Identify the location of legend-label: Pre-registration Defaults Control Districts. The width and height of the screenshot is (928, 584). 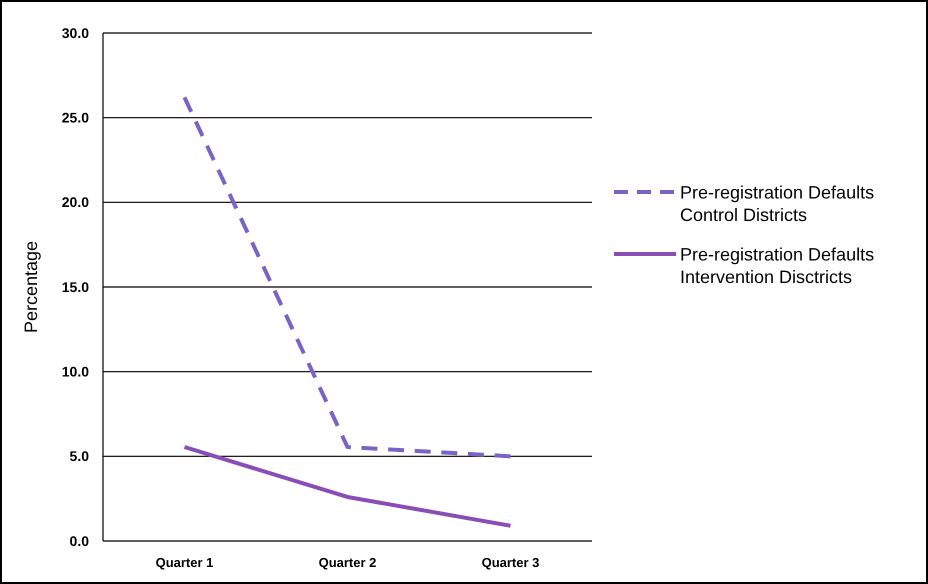
(777, 203).